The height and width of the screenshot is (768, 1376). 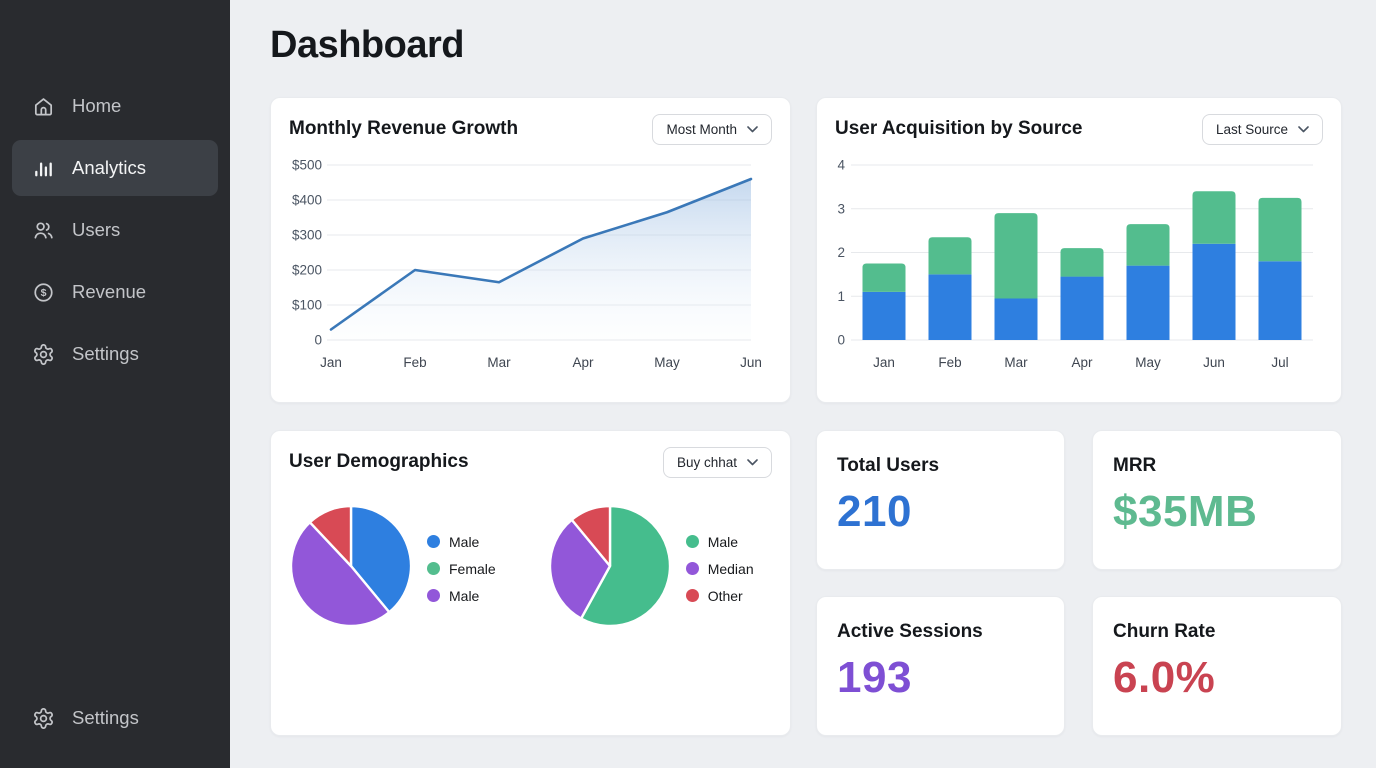 What do you see at coordinates (96, 229) in the screenshot?
I see `sidebar-item-label: Users` at bounding box center [96, 229].